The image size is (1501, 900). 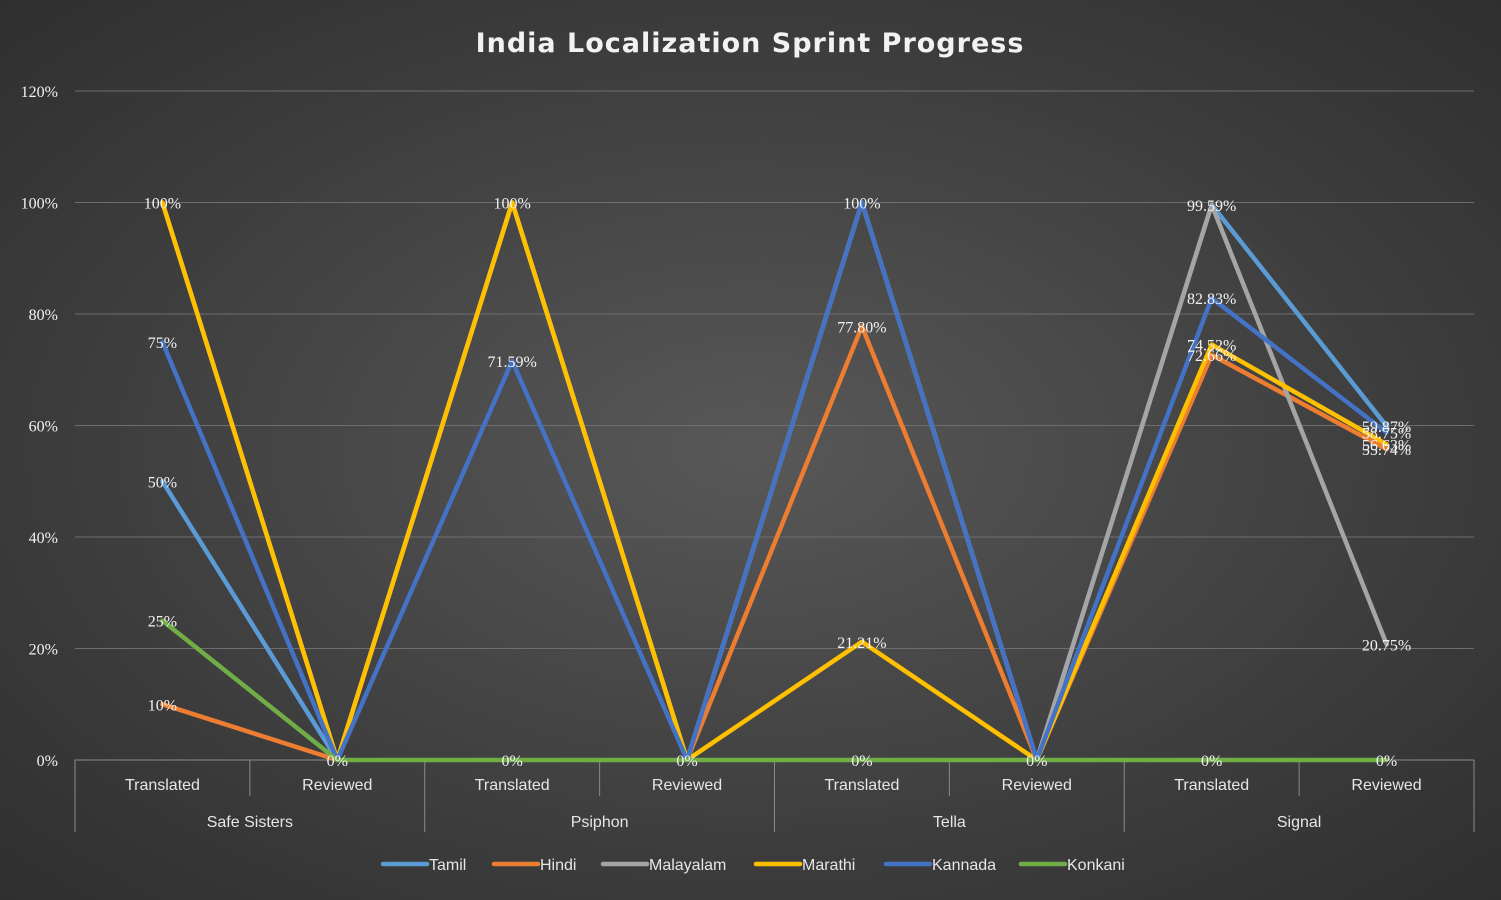 What do you see at coordinates (43, 538) in the screenshot?
I see `y-tick-label: 40%` at bounding box center [43, 538].